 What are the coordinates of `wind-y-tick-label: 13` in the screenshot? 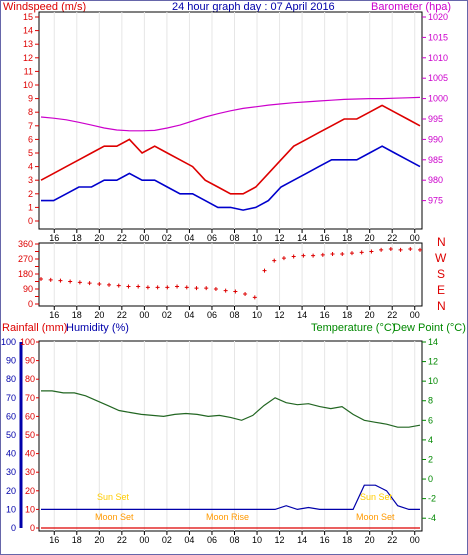 It's located at (28, 44).